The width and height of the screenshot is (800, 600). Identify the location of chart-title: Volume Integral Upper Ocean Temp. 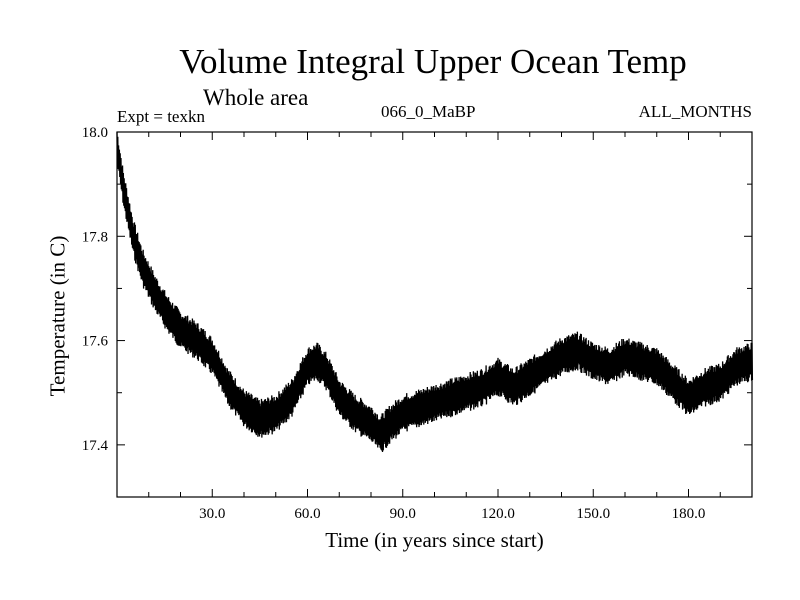
(433, 61).